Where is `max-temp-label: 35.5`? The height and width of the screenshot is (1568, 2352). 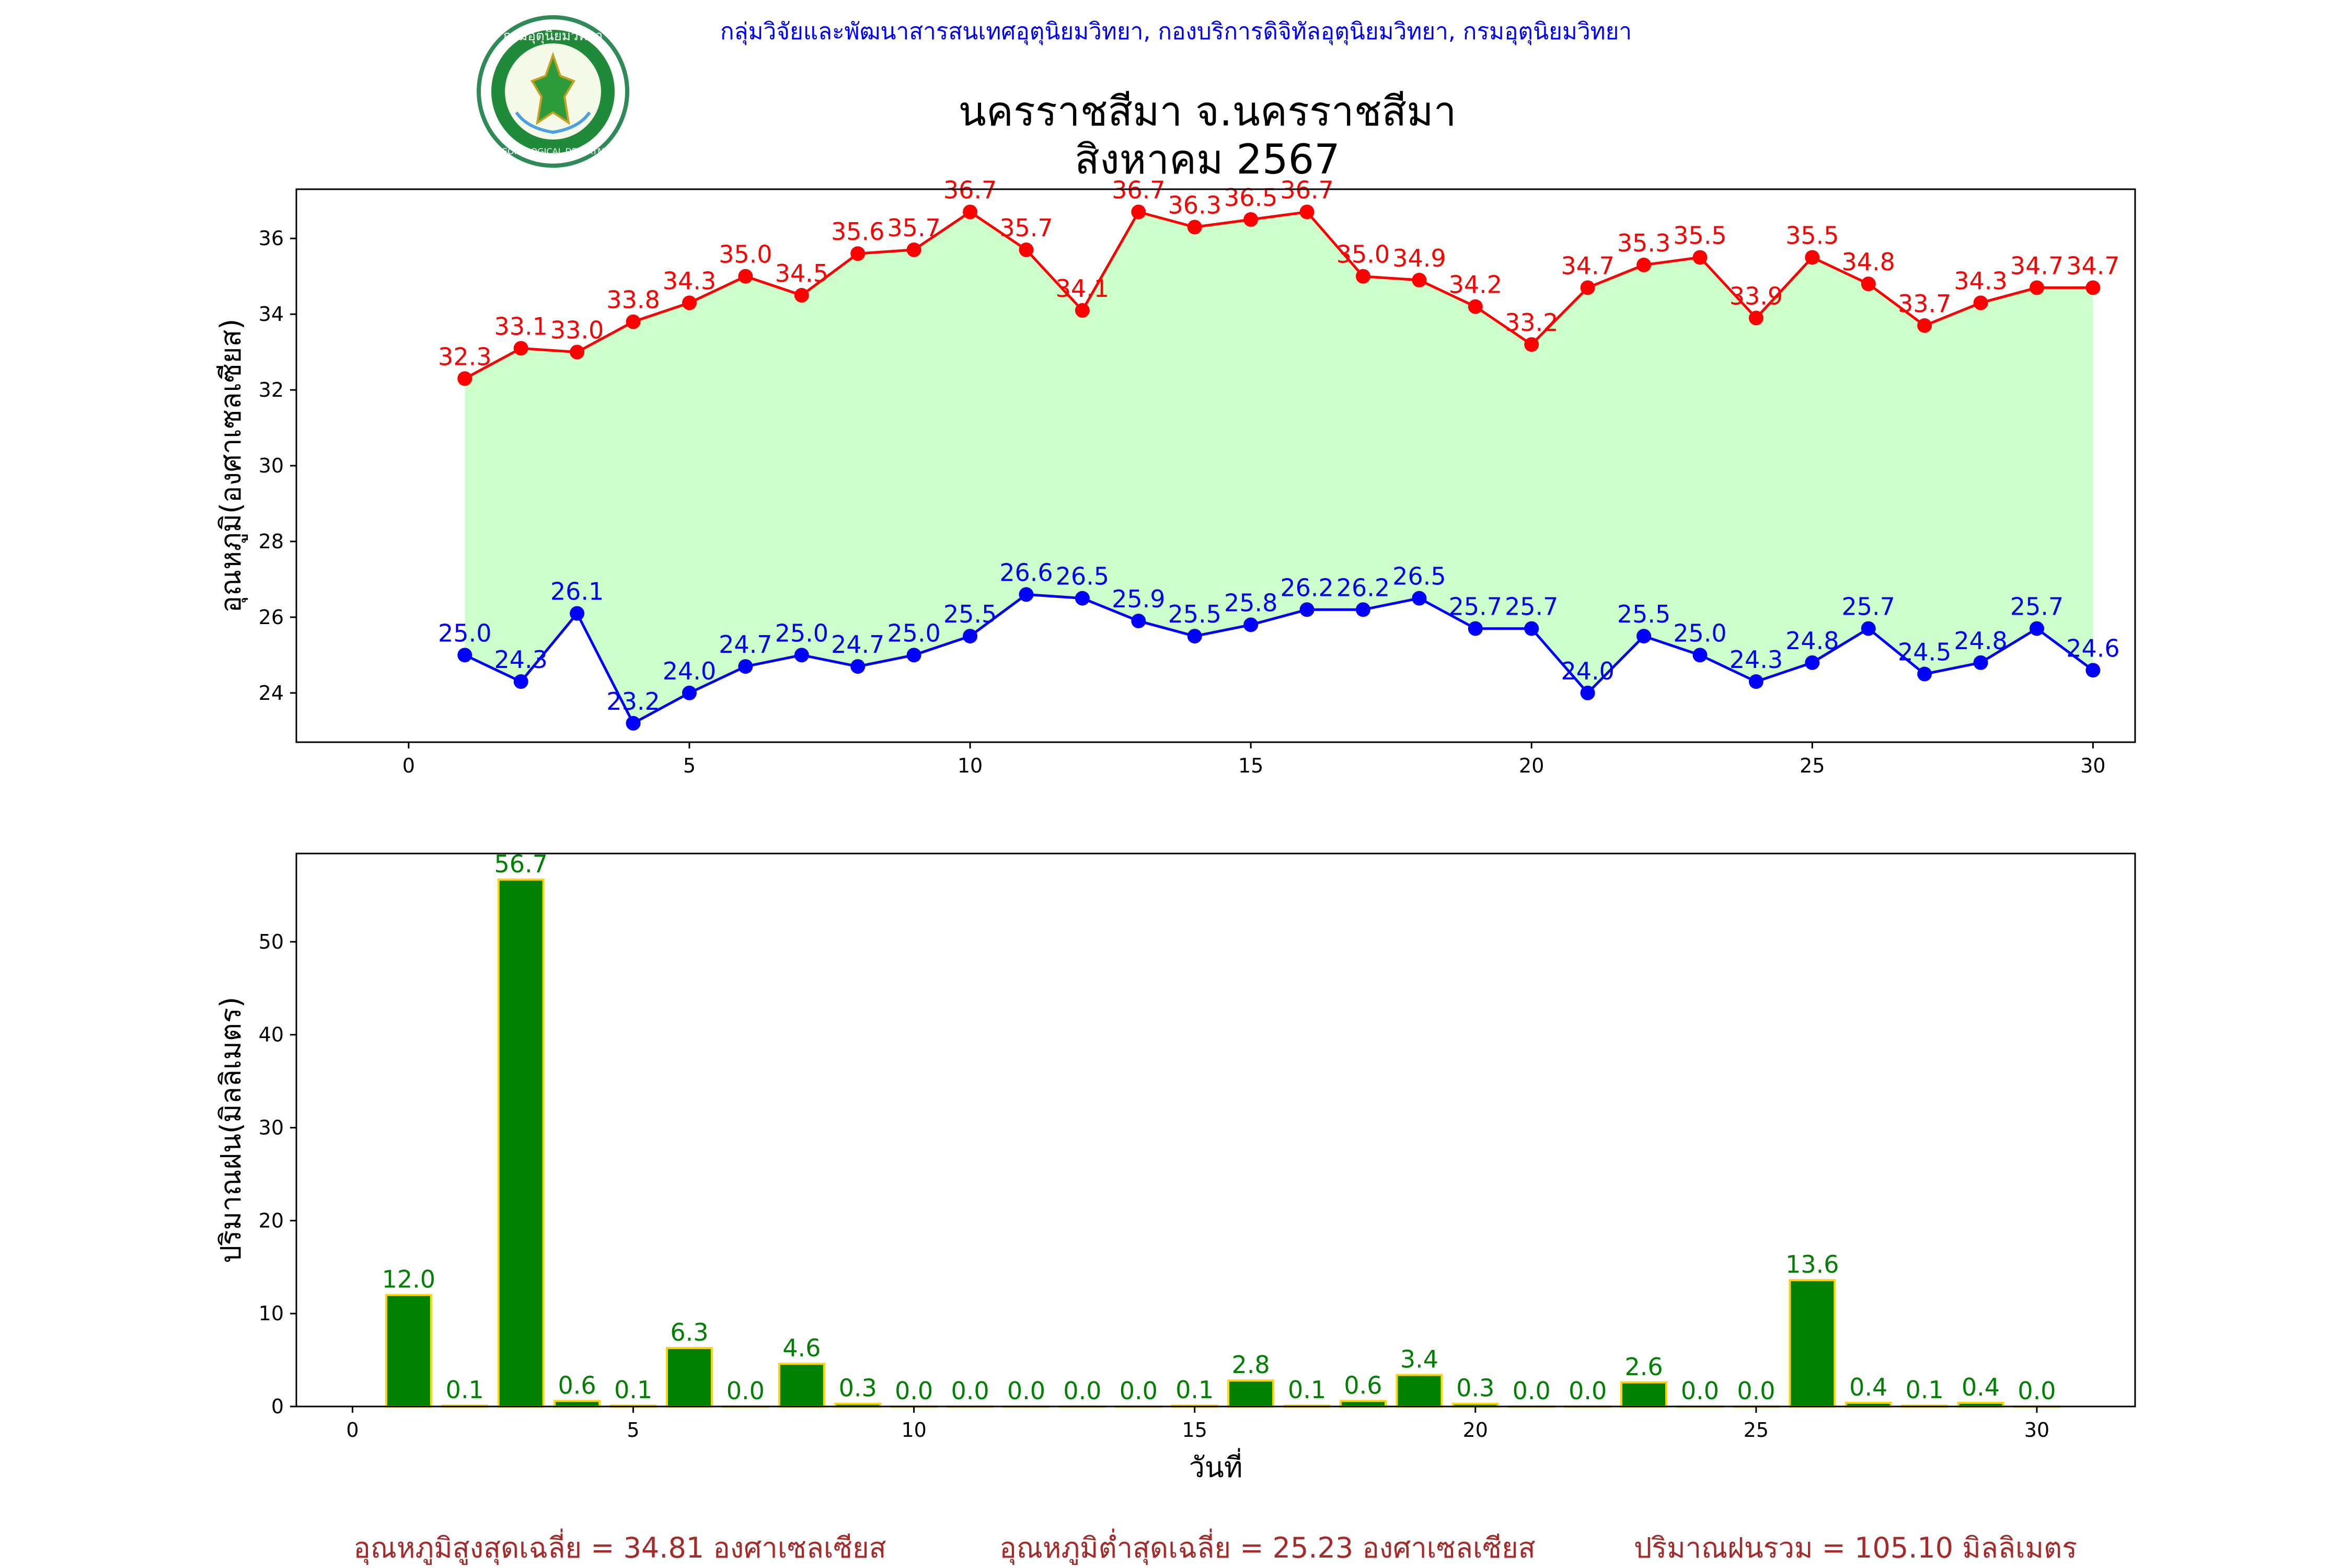
max-temp-label: 35.5 is located at coordinates (1699, 235).